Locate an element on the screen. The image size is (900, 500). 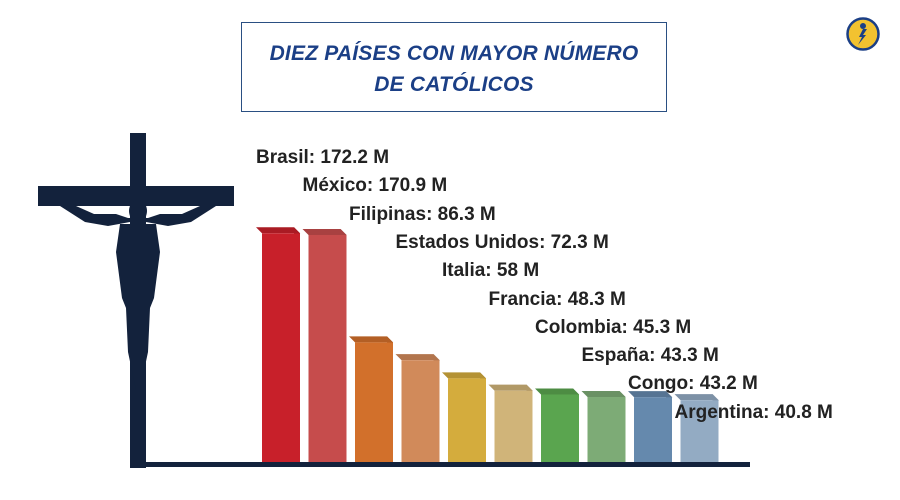
data-label: Filipinas: 86.3 M is located at coordinates (422, 214).